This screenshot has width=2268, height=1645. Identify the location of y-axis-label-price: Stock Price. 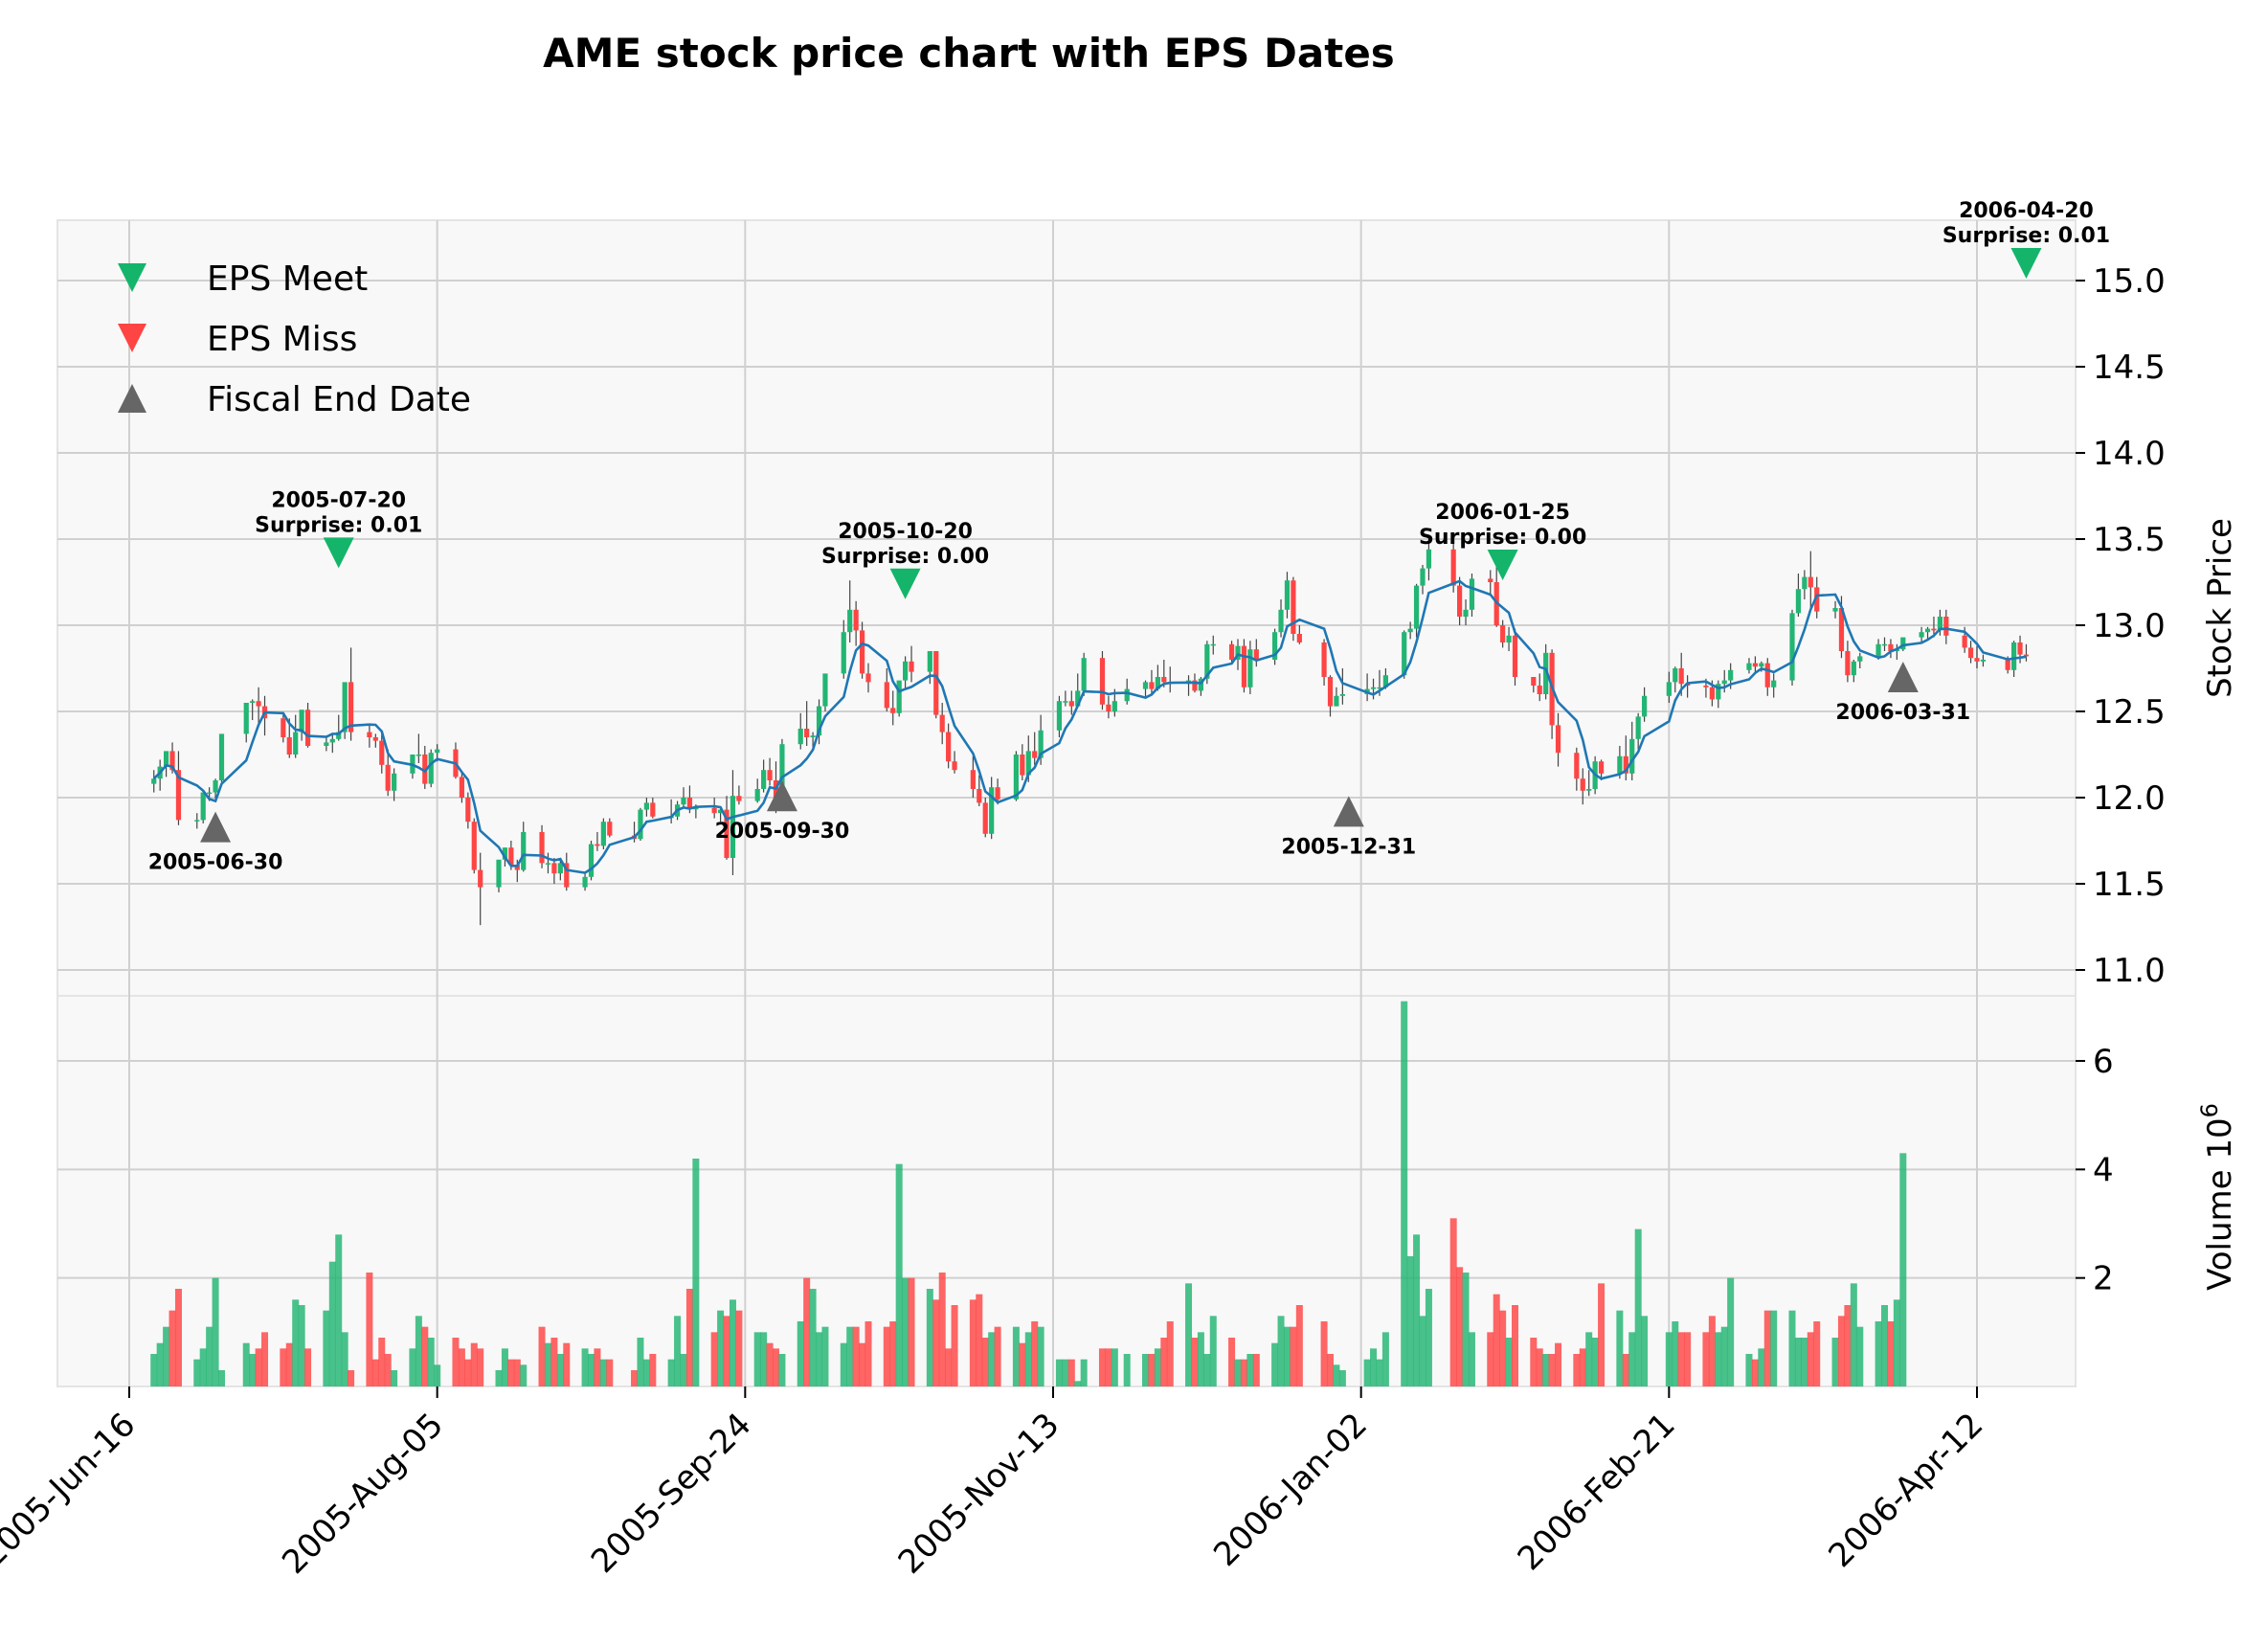
(2220, 608).